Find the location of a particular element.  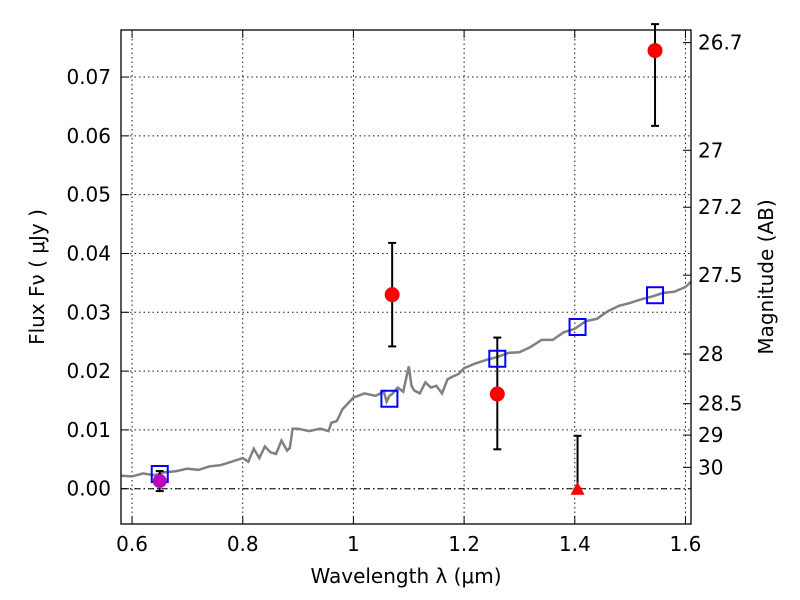

magnitude-tick-label: 29 is located at coordinates (710, 435).